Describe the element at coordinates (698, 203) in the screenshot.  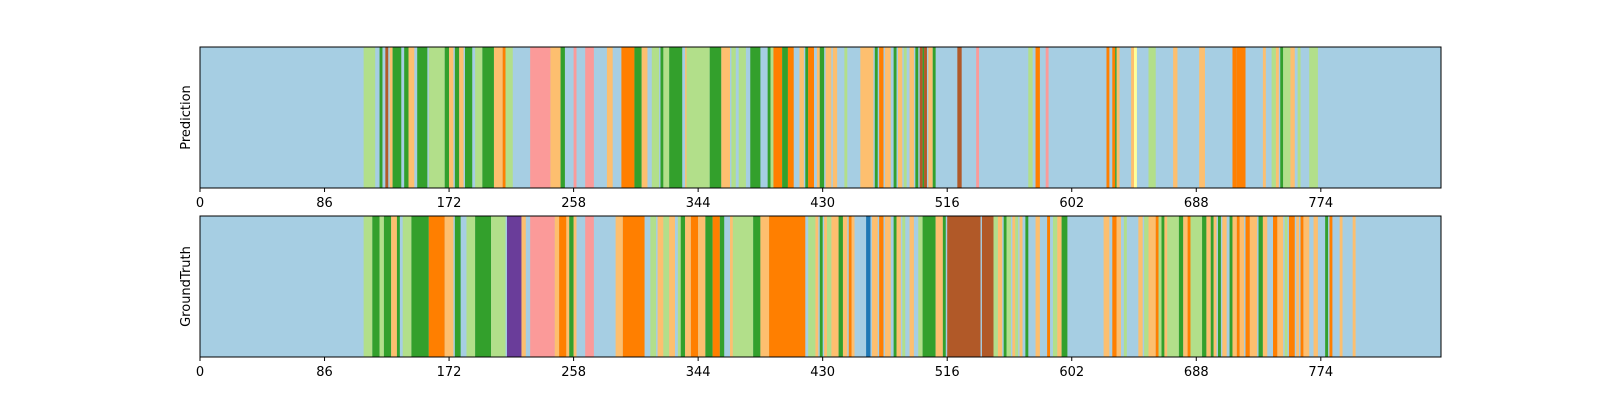
I see `x-tick-label: 344` at that location.